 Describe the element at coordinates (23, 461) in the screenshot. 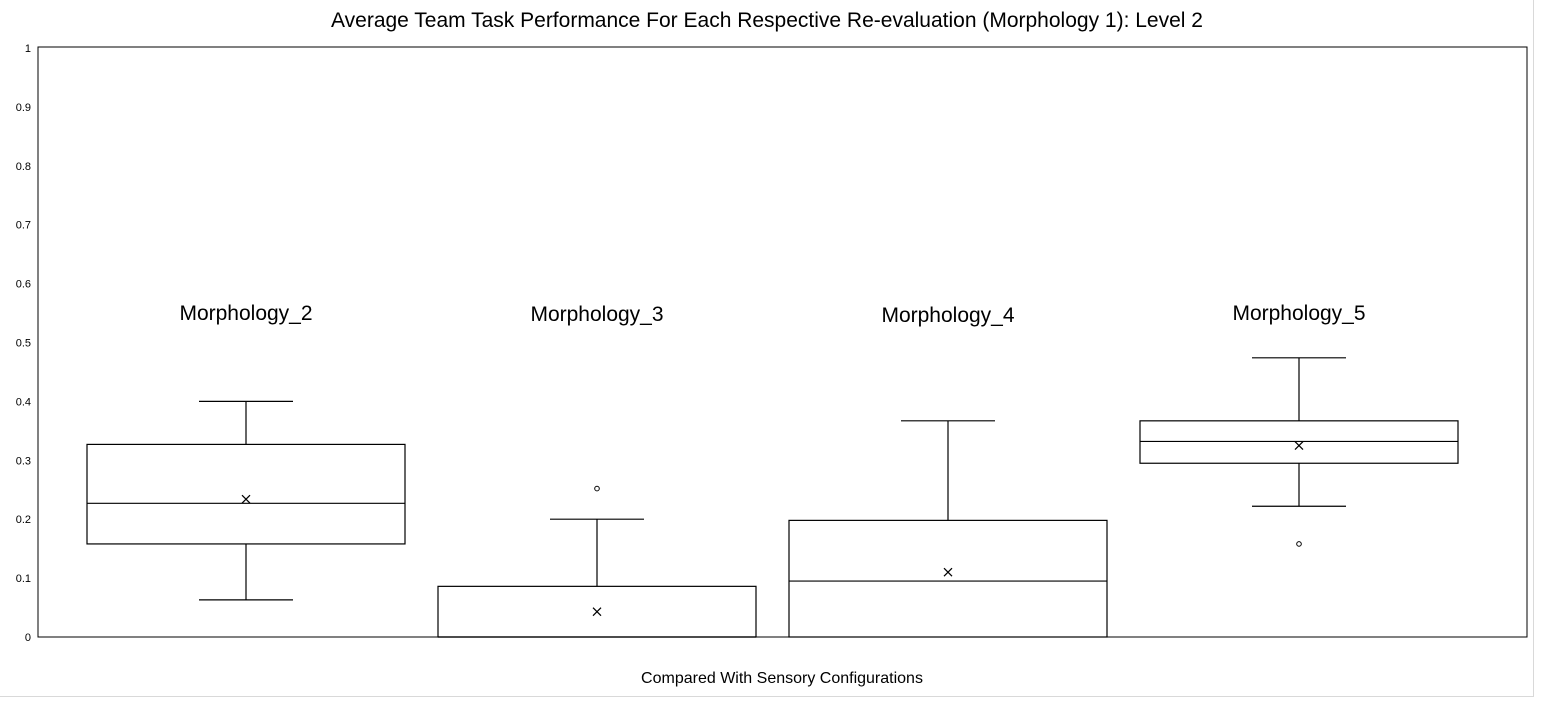

I see `y-tick-label: 0.3` at that location.